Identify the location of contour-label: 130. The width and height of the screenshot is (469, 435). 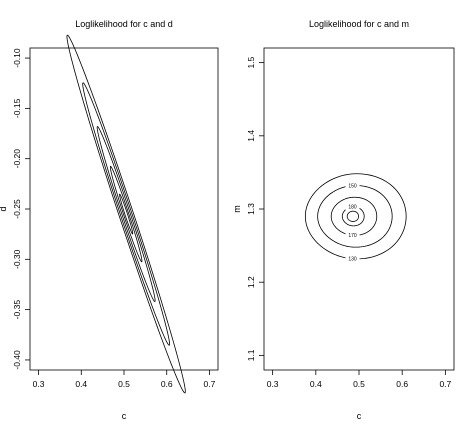
(352, 260).